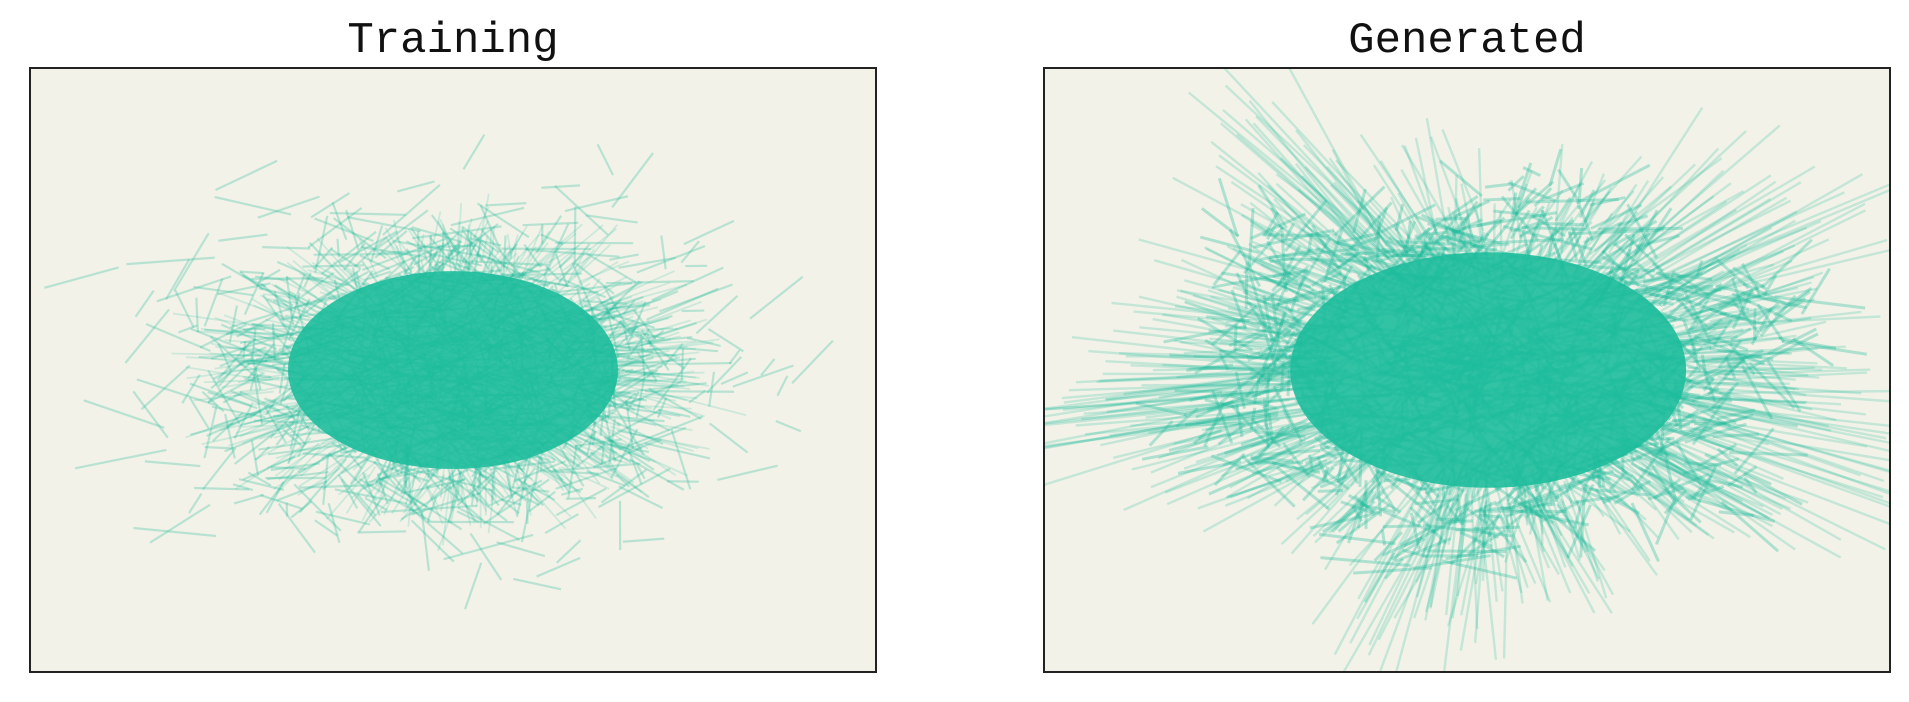 Image resolution: width=1909 pixels, height=702 pixels. I want to click on generated-dense-core, so click(1488, 370).